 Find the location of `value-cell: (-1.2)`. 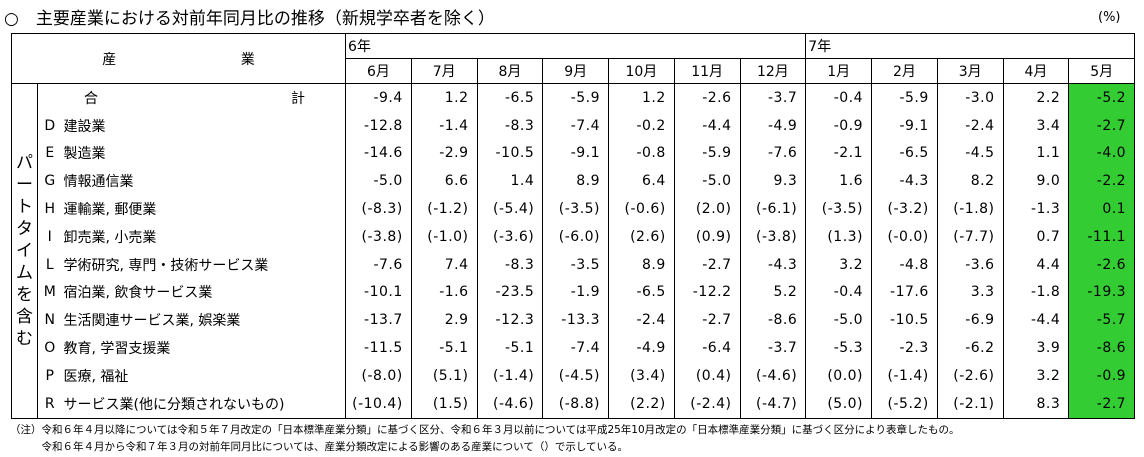

value-cell: (-1.2) is located at coordinates (444, 209).